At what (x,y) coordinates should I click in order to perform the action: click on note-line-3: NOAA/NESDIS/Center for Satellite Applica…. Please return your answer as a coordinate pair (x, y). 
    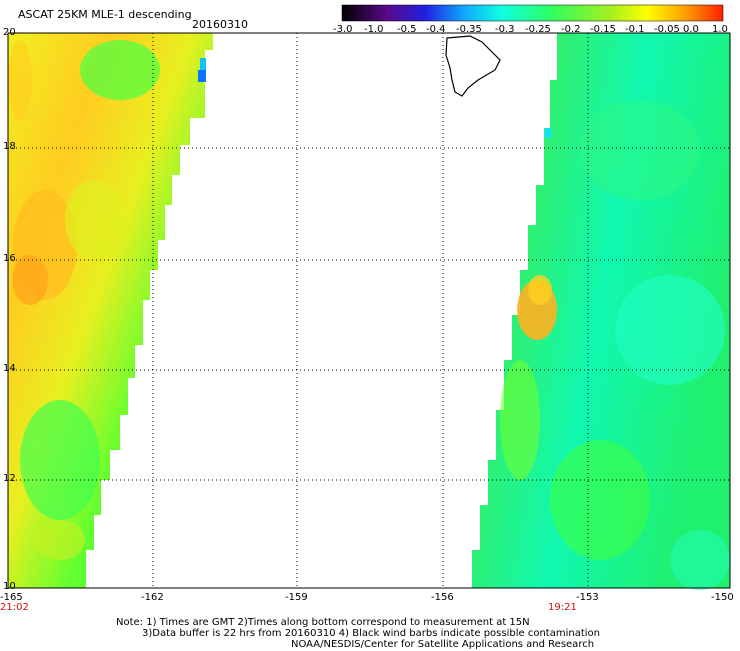
    Looking at the image, I should click on (443, 644).